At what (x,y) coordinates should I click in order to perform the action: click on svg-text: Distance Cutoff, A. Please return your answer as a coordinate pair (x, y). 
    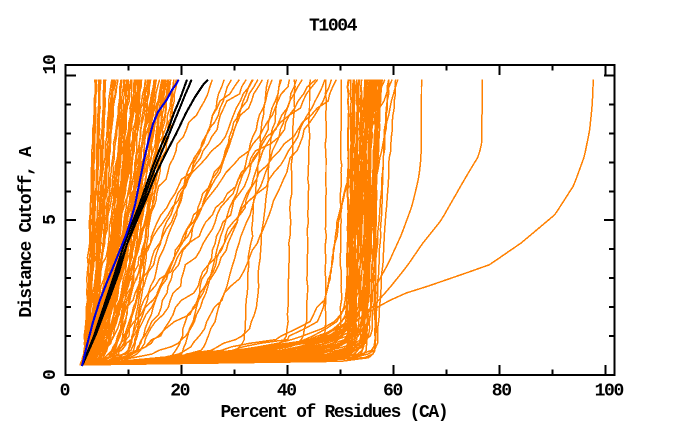
    Looking at the image, I should click on (27, 232).